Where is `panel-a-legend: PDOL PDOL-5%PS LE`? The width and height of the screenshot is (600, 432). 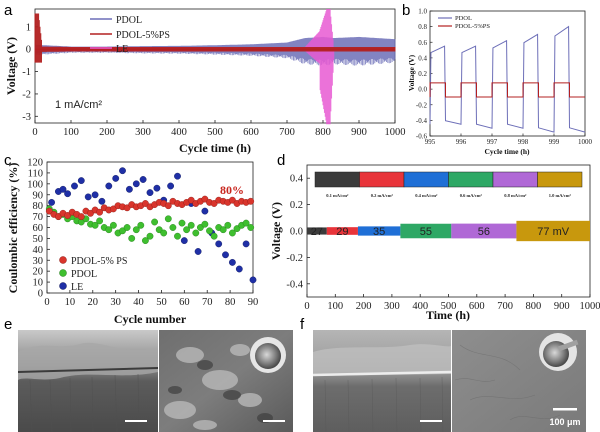
panel-a-legend: PDOL PDOL-5%PS LE is located at coordinates (130, 35).